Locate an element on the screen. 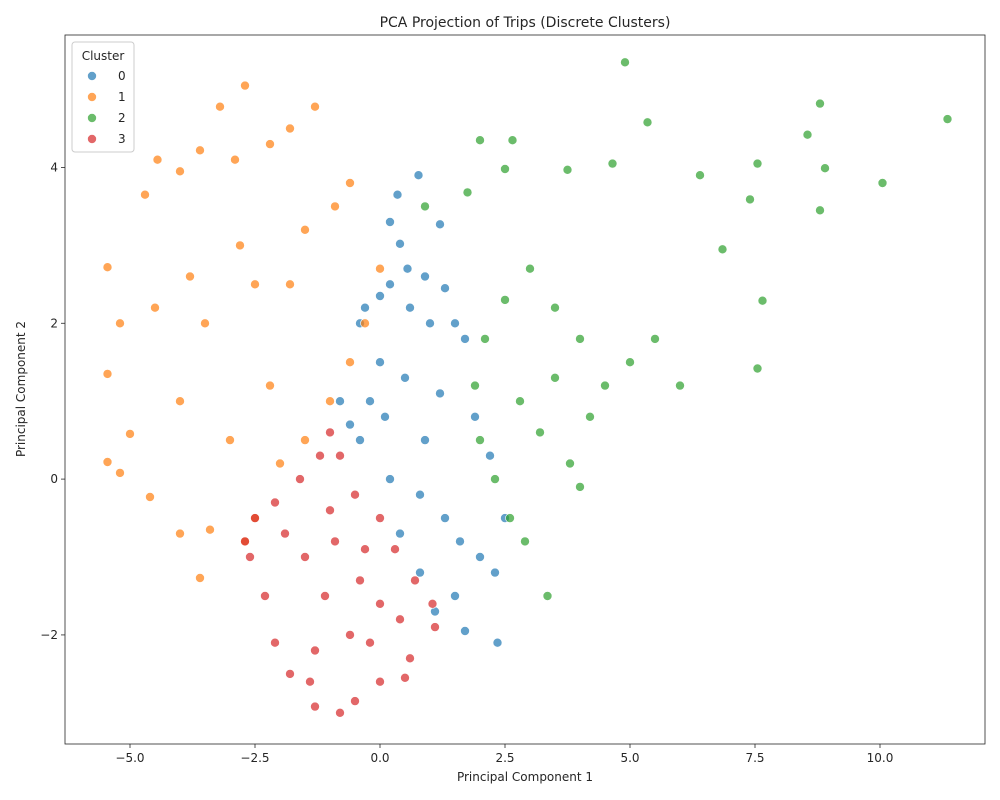  legend-label-cluster-3: 3 is located at coordinates (122, 139).